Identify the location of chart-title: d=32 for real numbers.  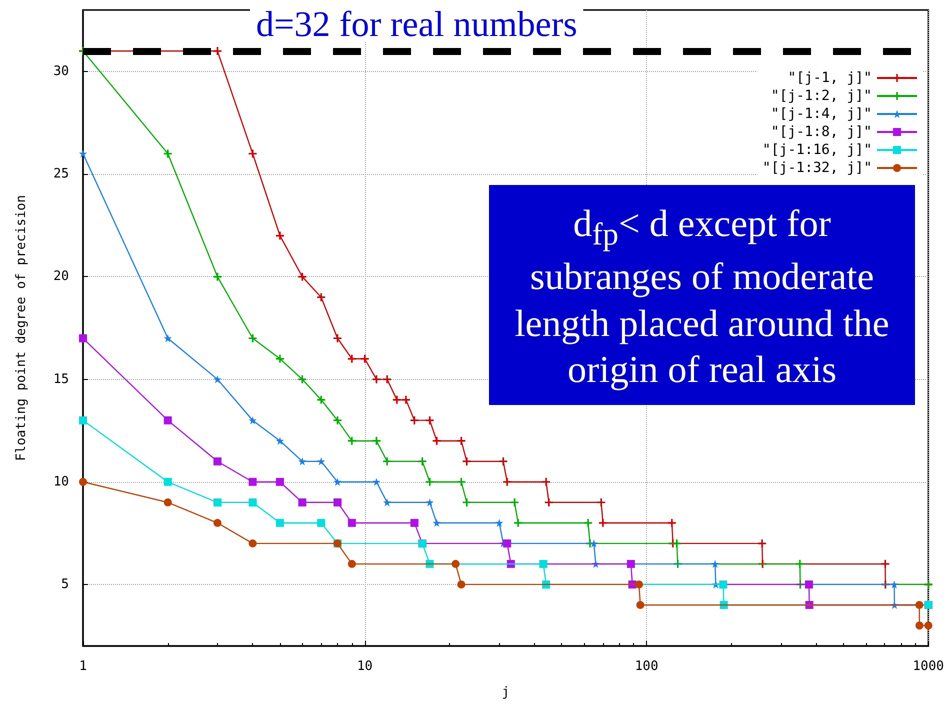
(417, 24).